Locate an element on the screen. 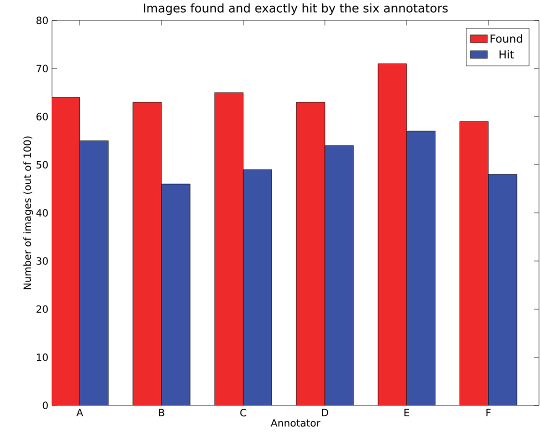 This screenshot has width=540, height=442. x-axis-title: Annotator is located at coordinates (295, 422).